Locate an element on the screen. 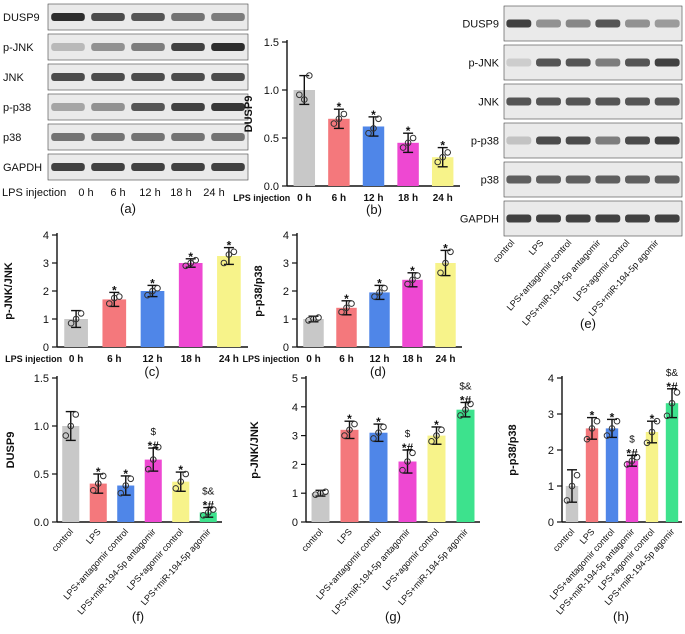 This screenshot has width=685, height=634. y-tick-label: 1 is located at coordinates (46, 320).